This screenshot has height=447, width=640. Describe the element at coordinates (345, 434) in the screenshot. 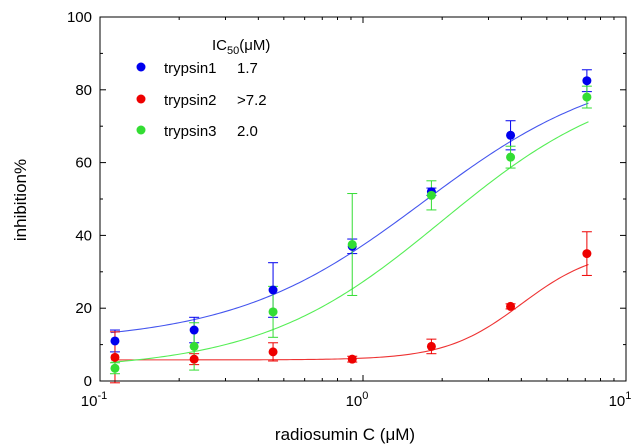

I see `x-axis-label: radiosumin C (μM)` at that location.